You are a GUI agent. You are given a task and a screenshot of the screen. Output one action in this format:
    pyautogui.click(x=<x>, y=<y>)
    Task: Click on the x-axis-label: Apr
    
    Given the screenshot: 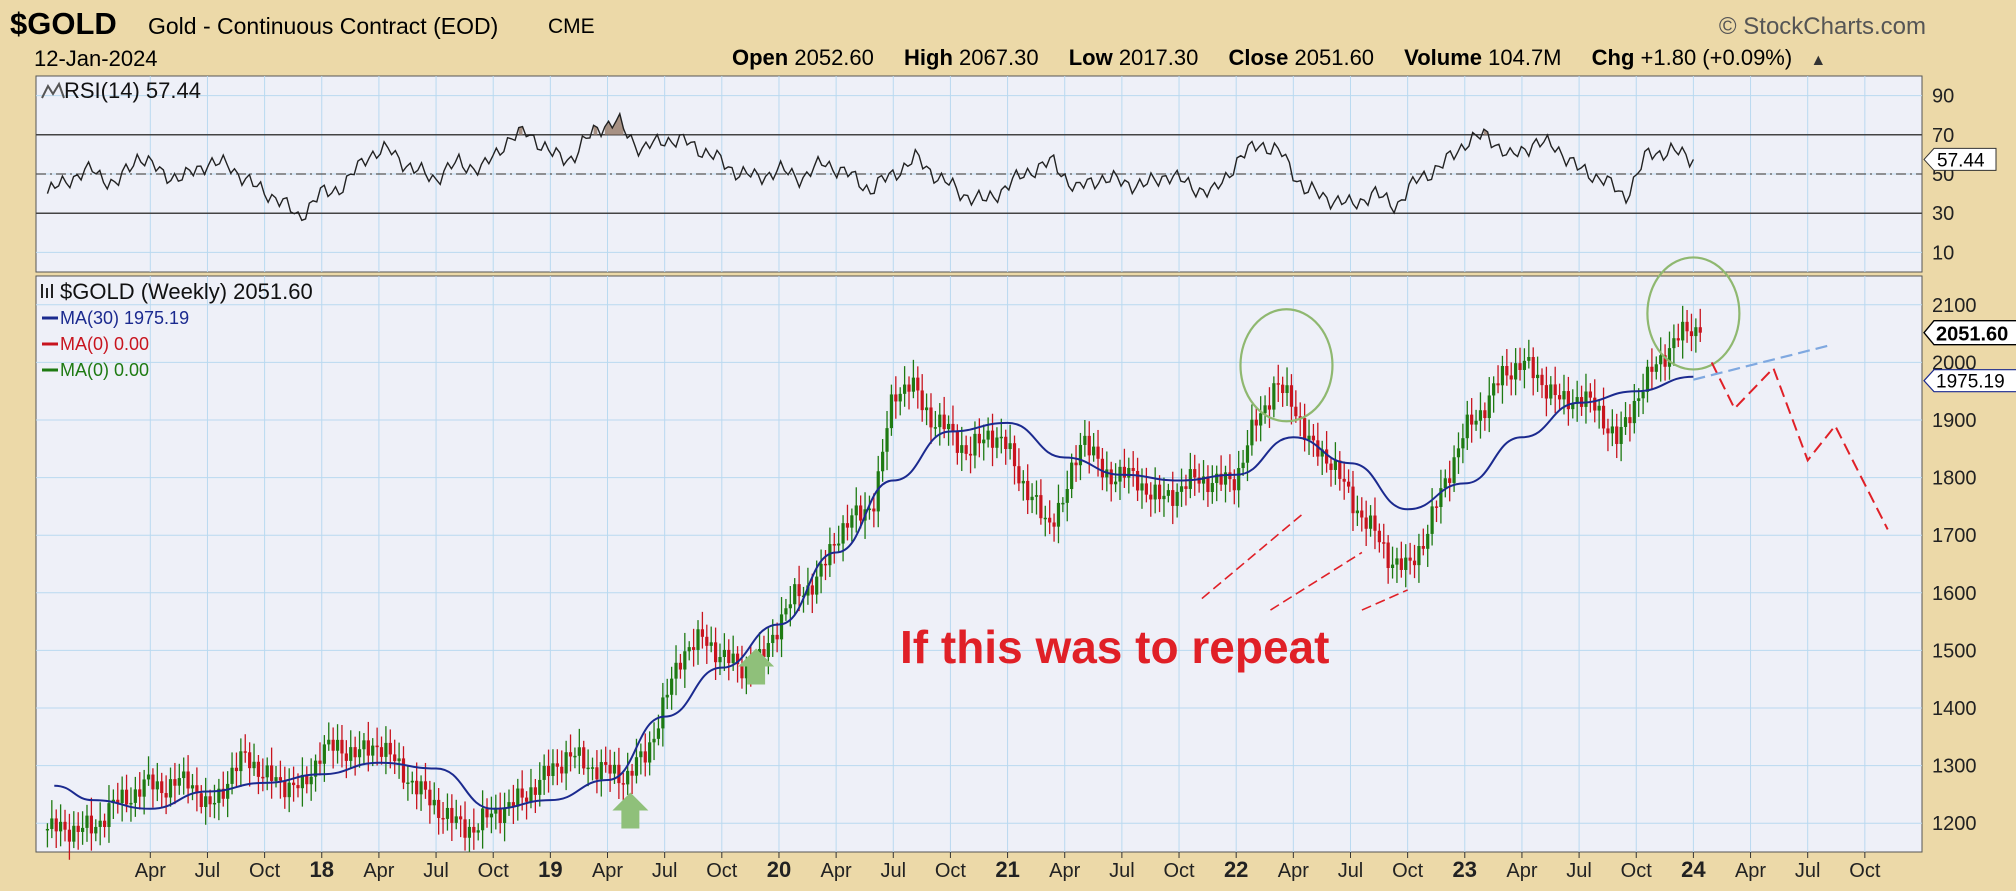 What is the action you would take?
    pyautogui.click(x=378, y=871)
    